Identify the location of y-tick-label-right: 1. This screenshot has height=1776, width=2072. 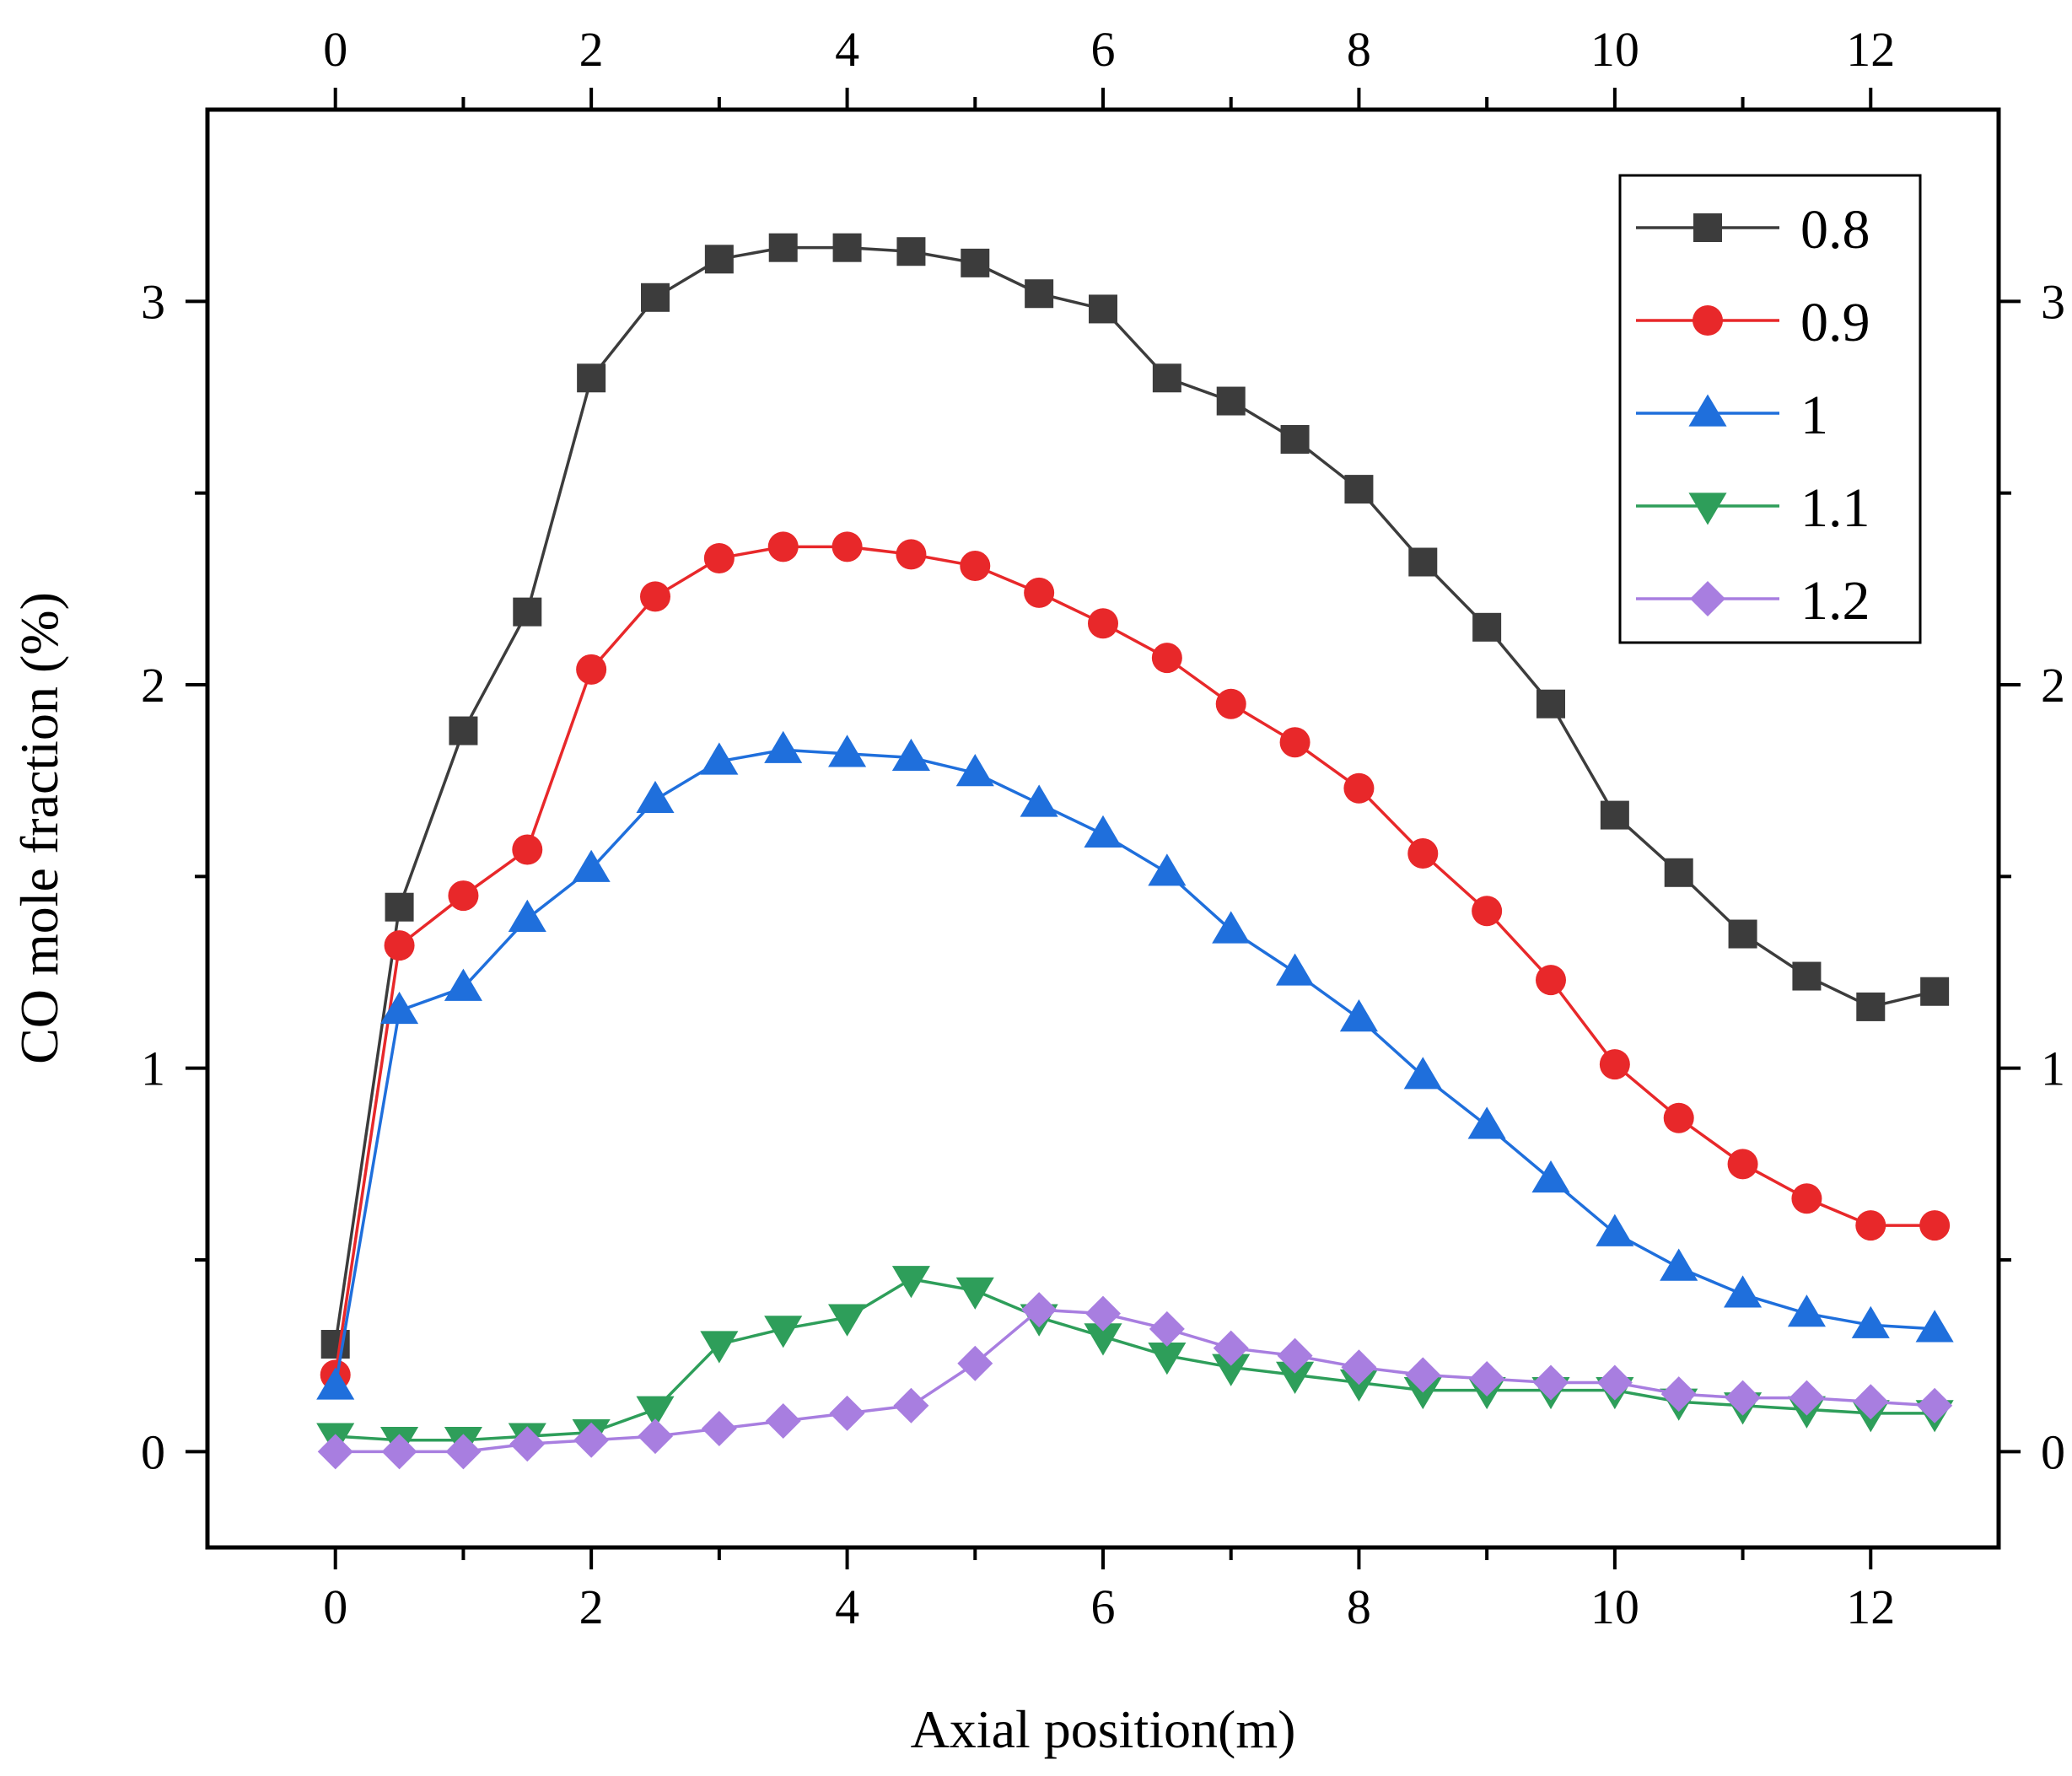
(2053, 1068).